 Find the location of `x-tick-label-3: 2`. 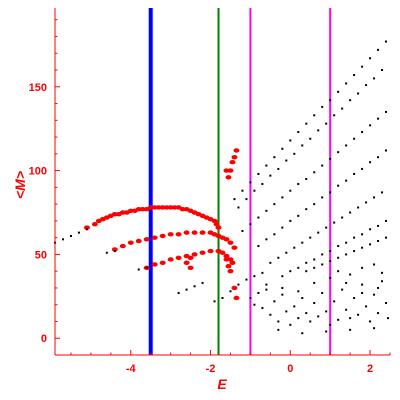

x-tick-label-3: 2 is located at coordinates (370, 369).